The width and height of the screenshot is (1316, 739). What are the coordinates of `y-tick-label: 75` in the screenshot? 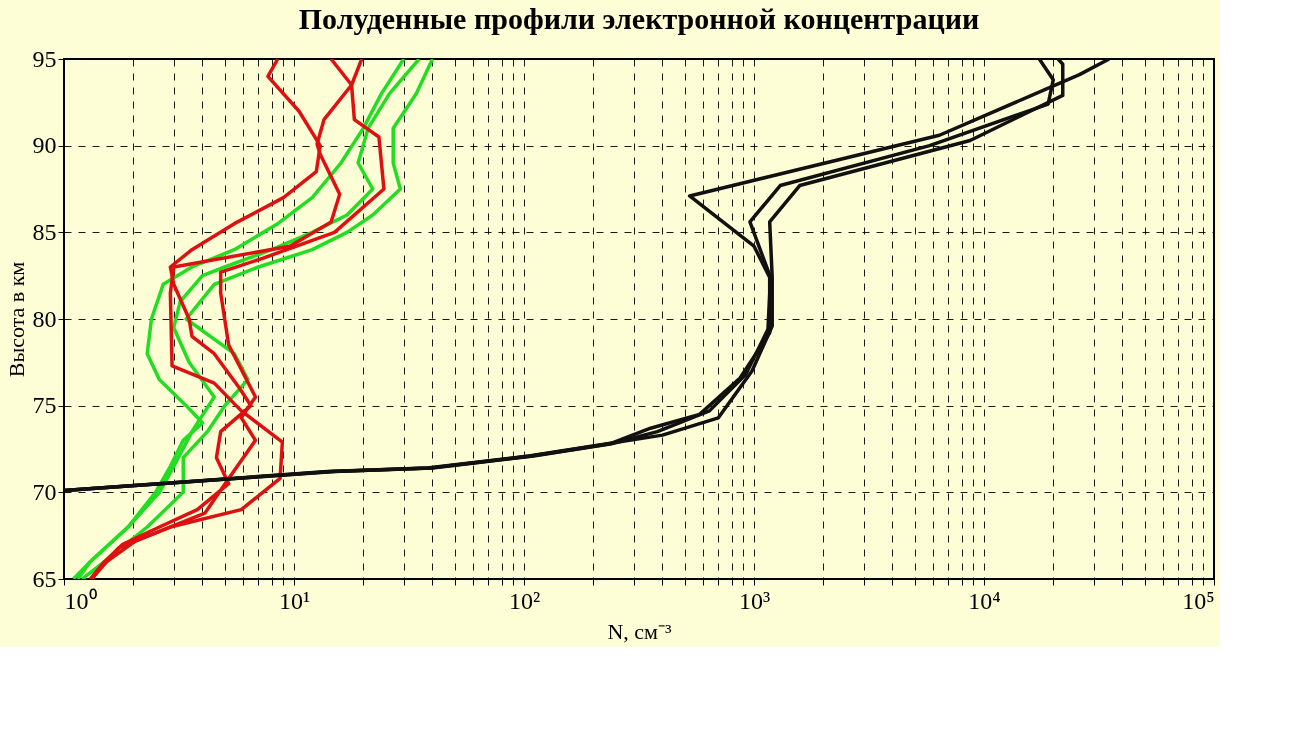 It's located at (44, 405).